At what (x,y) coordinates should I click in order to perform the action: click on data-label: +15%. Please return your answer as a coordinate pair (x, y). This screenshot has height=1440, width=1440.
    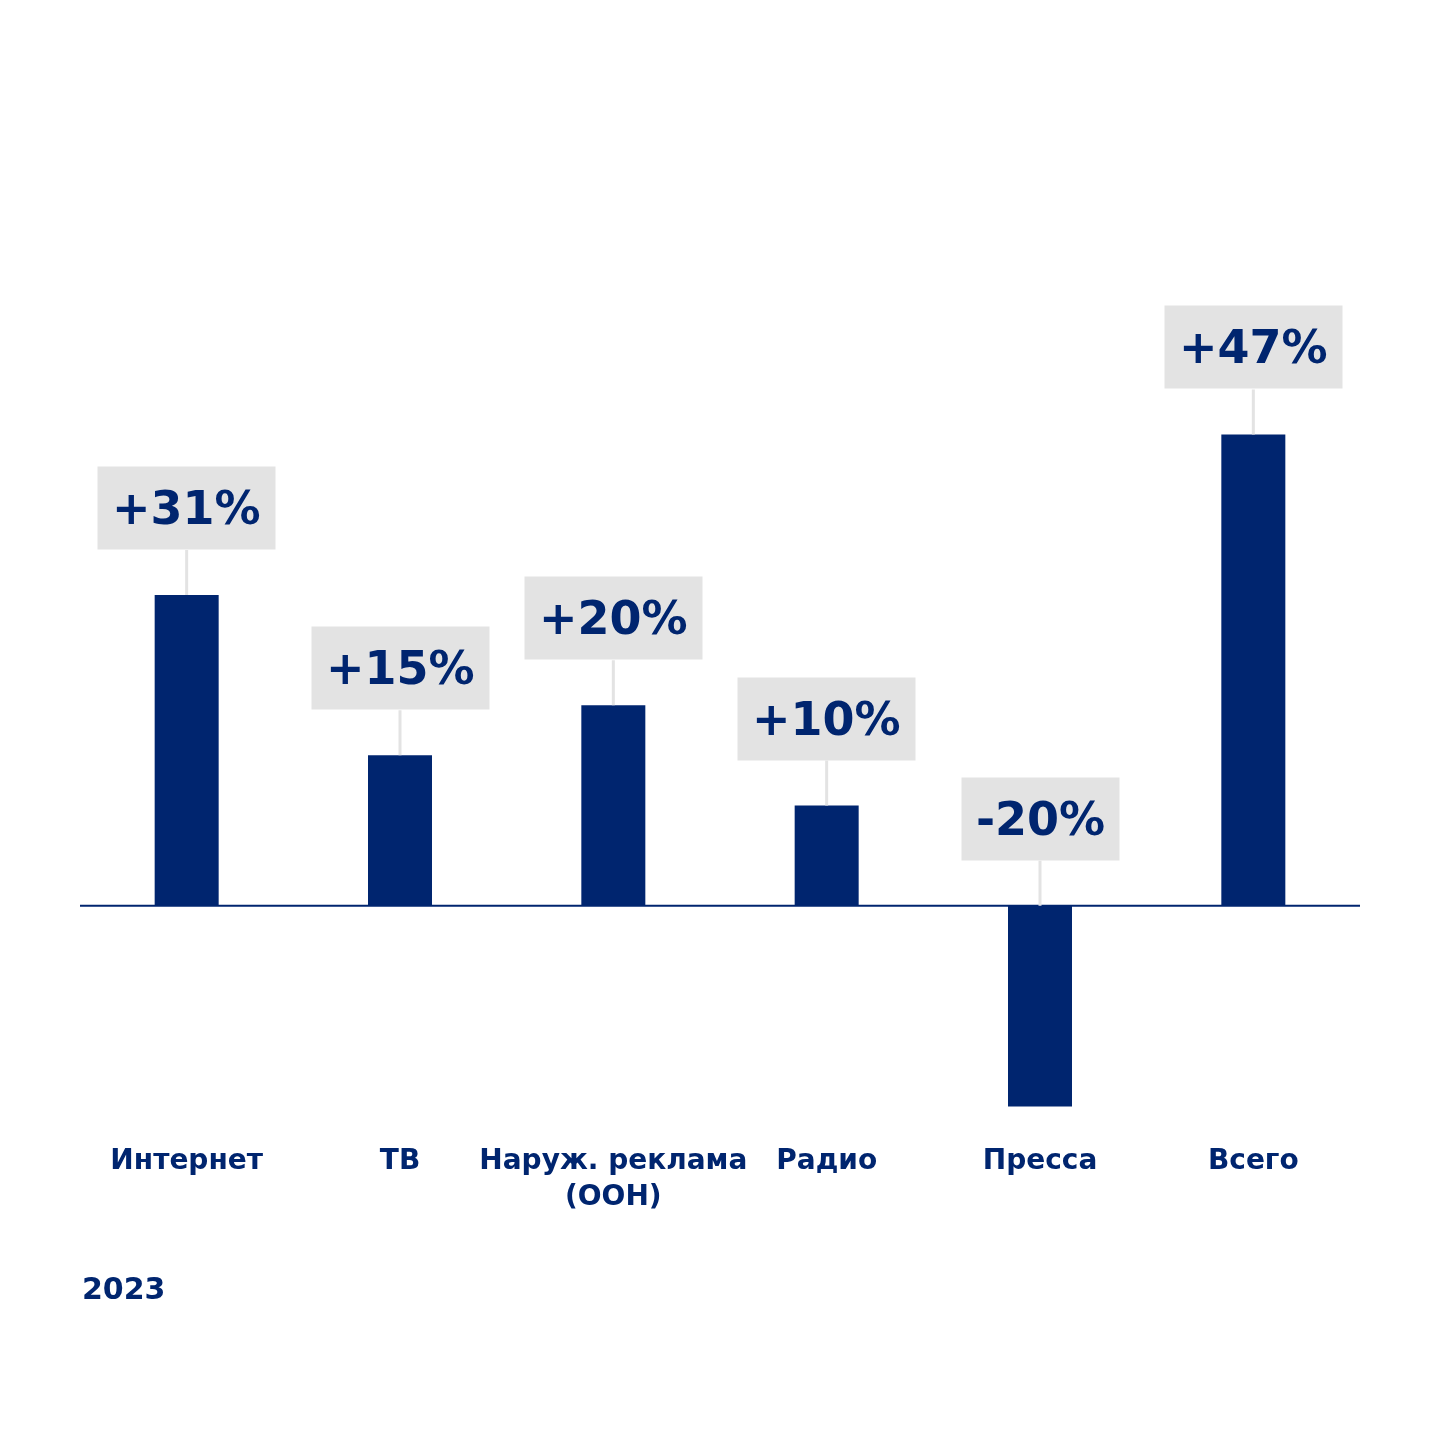
    Looking at the image, I should click on (400, 668).